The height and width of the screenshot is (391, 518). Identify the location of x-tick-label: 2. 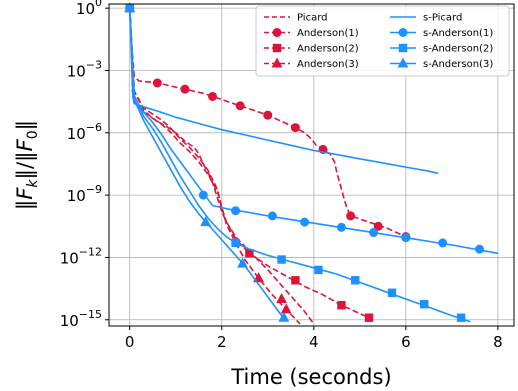
(222, 342).